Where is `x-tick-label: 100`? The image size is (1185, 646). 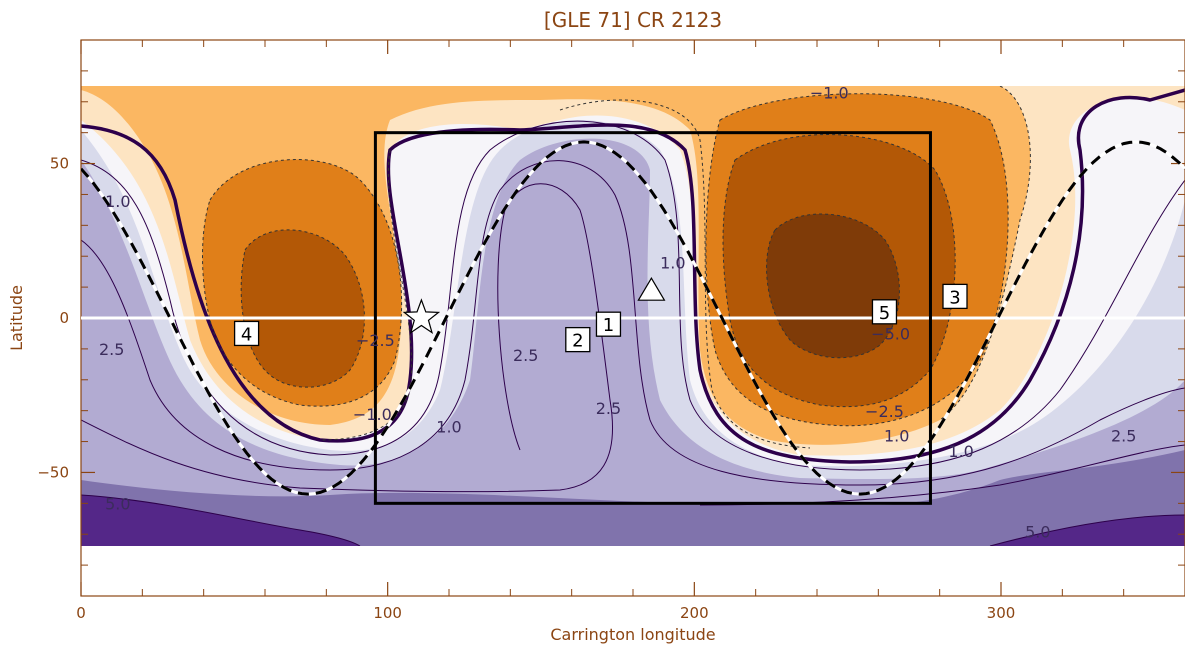 x-tick-label: 100 is located at coordinates (387, 613).